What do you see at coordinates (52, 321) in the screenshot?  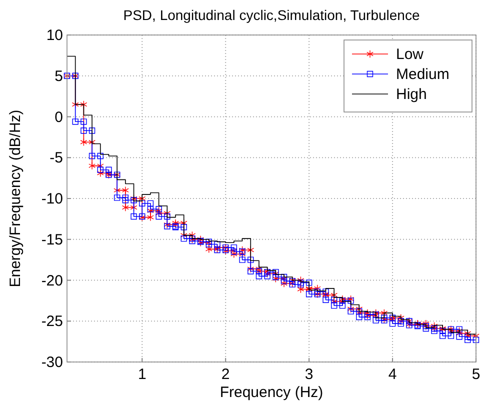 I see `y-tick-label: -25` at bounding box center [52, 321].